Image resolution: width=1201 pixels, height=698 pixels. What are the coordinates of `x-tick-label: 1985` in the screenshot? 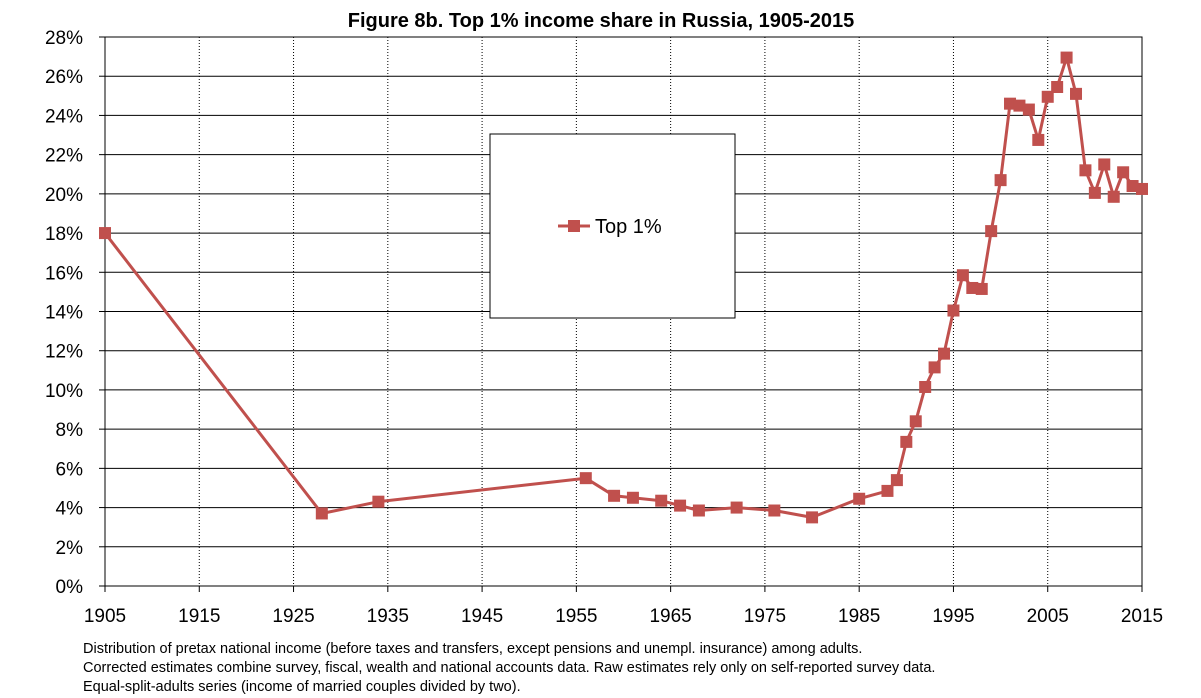 It's located at (859, 616).